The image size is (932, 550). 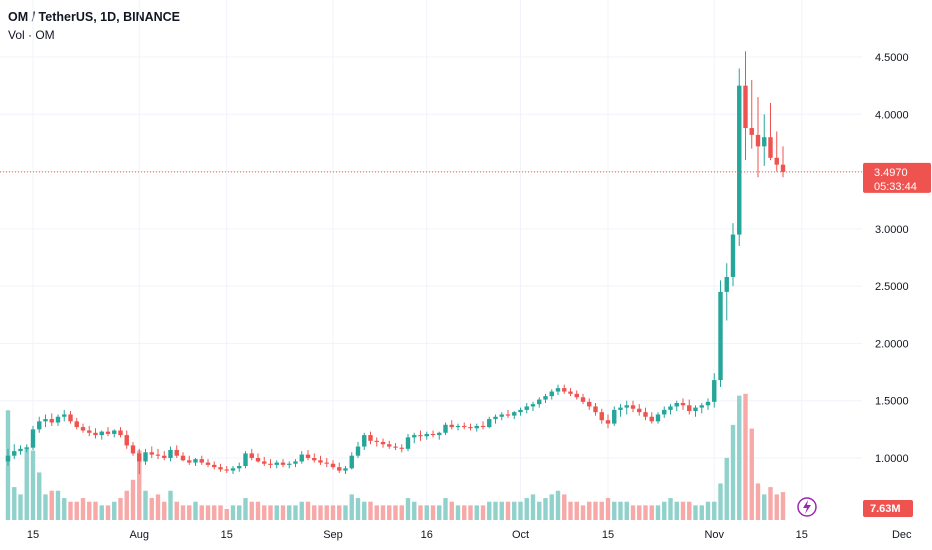 I want to click on x-tick-label: 15, so click(x=227, y=535).